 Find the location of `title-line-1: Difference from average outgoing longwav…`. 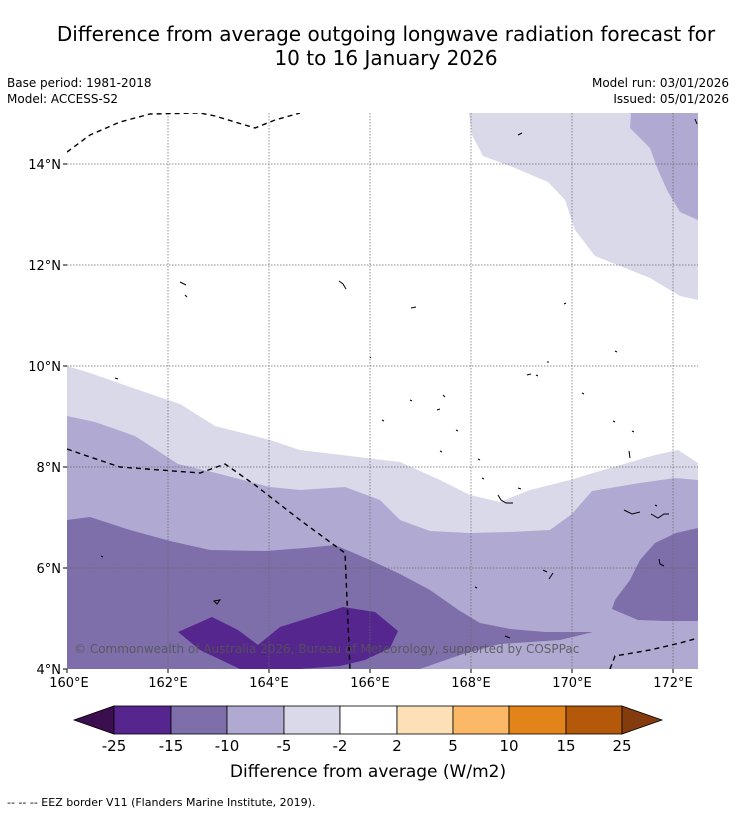

title-line-1: Difference from average outgoing longwav… is located at coordinates (386, 34).